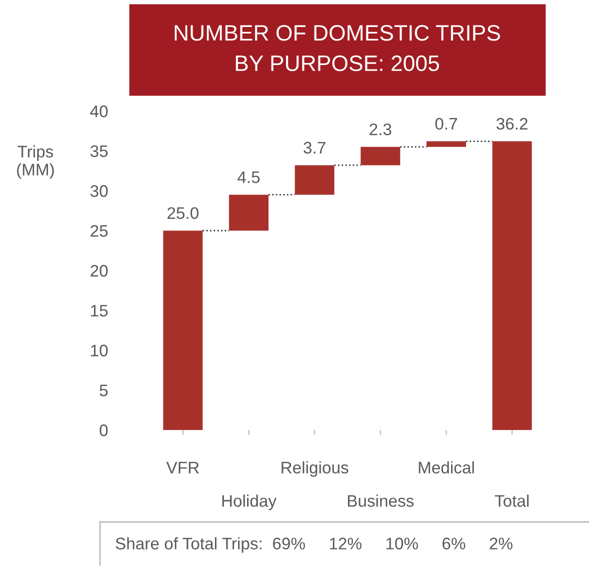 This screenshot has width=589, height=567. What do you see at coordinates (249, 177) in the screenshot?
I see `data-label: 4.5` at bounding box center [249, 177].